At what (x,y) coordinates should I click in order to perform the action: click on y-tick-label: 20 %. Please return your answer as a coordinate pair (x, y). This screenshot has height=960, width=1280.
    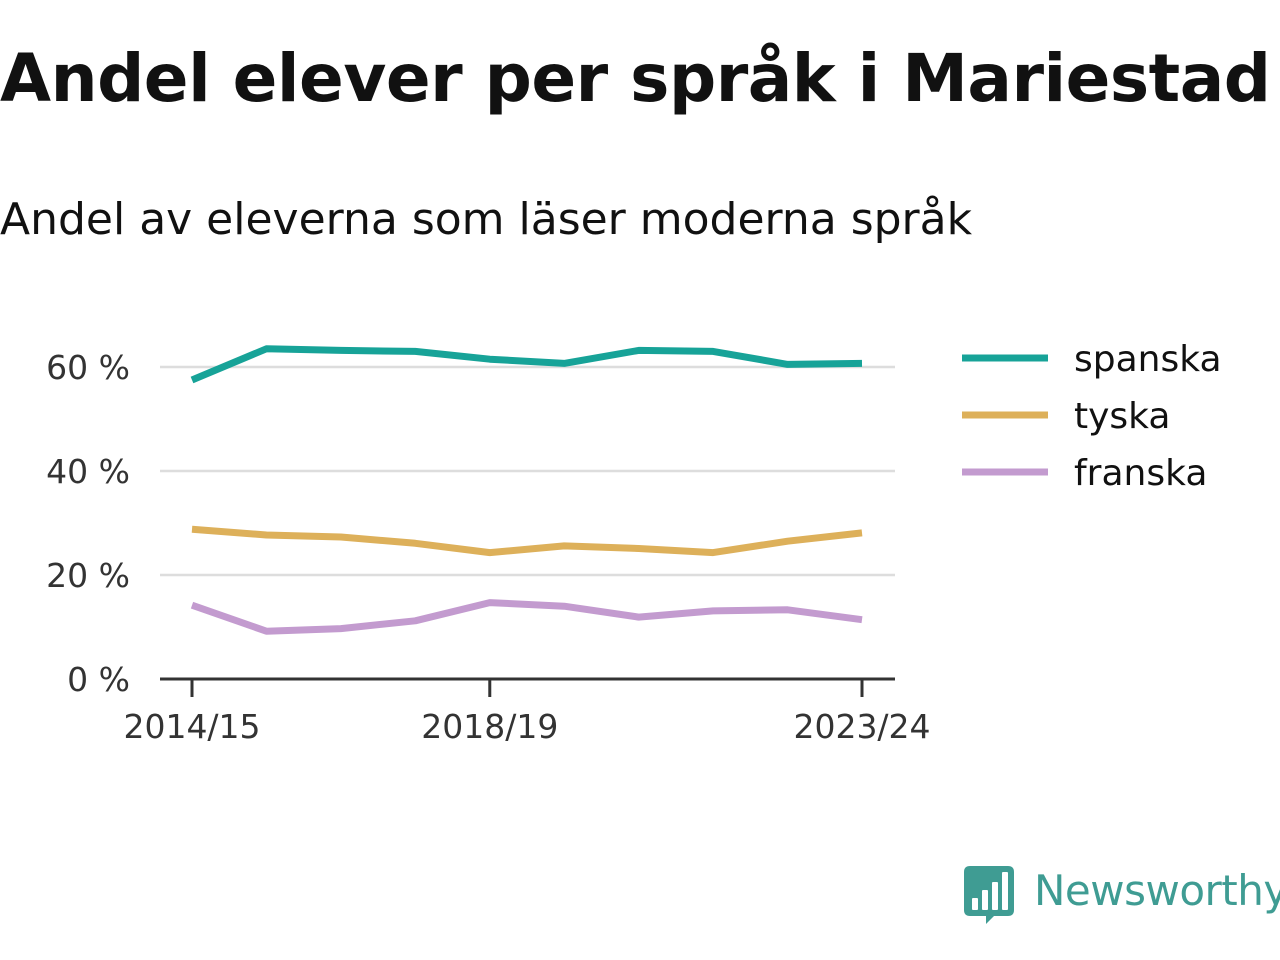
    Looking at the image, I should click on (88, 575).